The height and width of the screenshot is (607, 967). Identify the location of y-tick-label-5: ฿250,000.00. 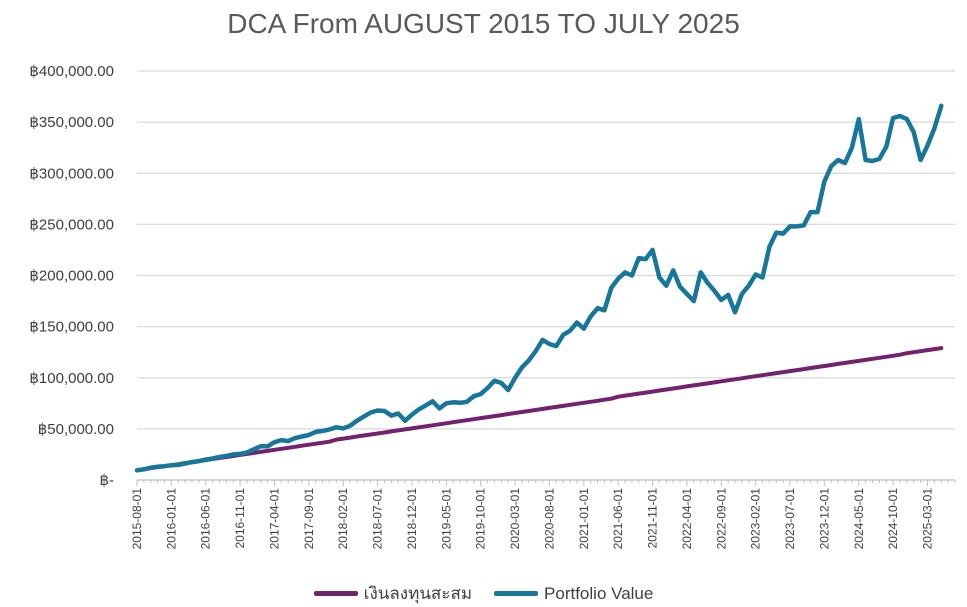
(71, 224).